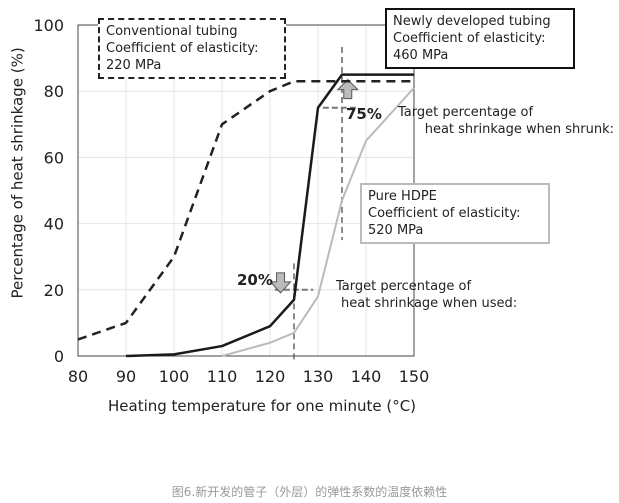 This screenshot has width=619, height=503. I want to click on up-arrow-icon, so click(347, 89).